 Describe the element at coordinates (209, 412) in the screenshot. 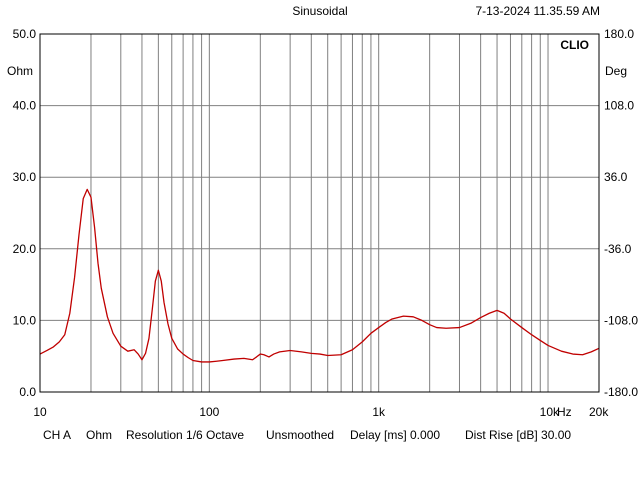

I see `x-tick-label: 100` at that location.